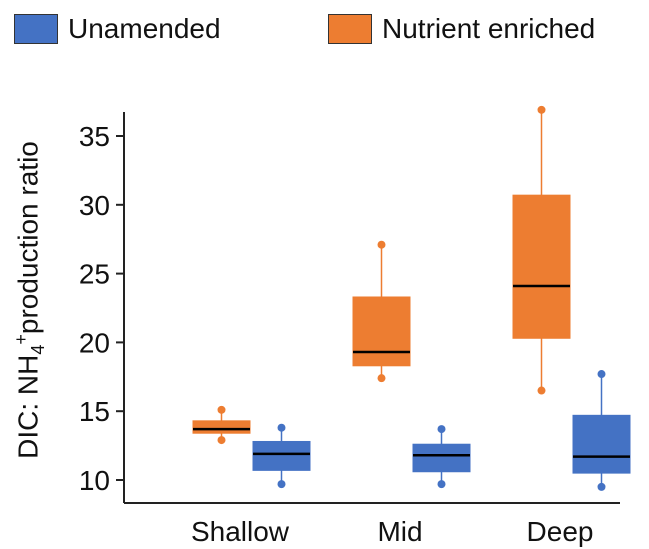  What do you see at coordinates (94, 342) in the screenshot?
I see `y-tick-label: 20` at bounding box center [94, 342].